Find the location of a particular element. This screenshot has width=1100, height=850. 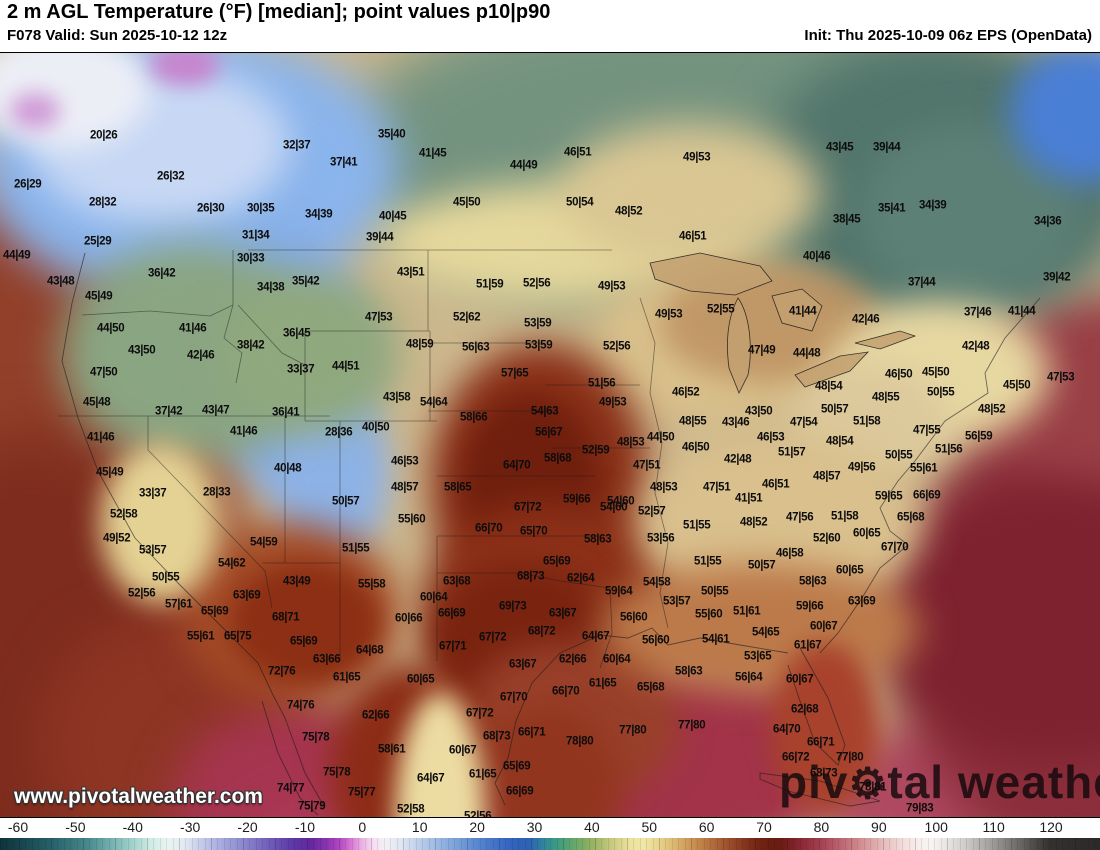

point-value: 34|38 is located at coordinates (271, 287).